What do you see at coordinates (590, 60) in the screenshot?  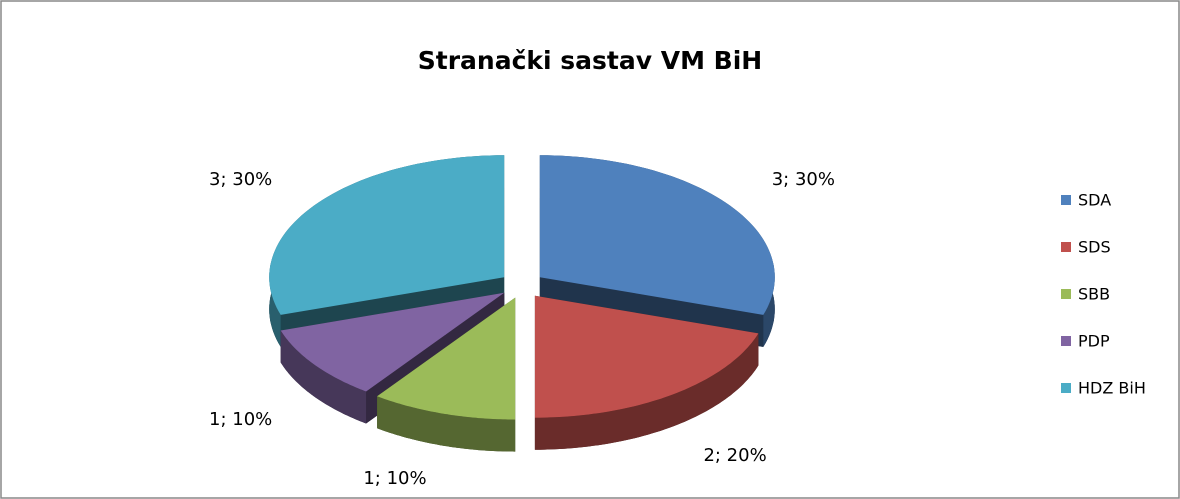 I see `chart-title: Stranački sastav VM BiH` at bounding box center [590, 60].